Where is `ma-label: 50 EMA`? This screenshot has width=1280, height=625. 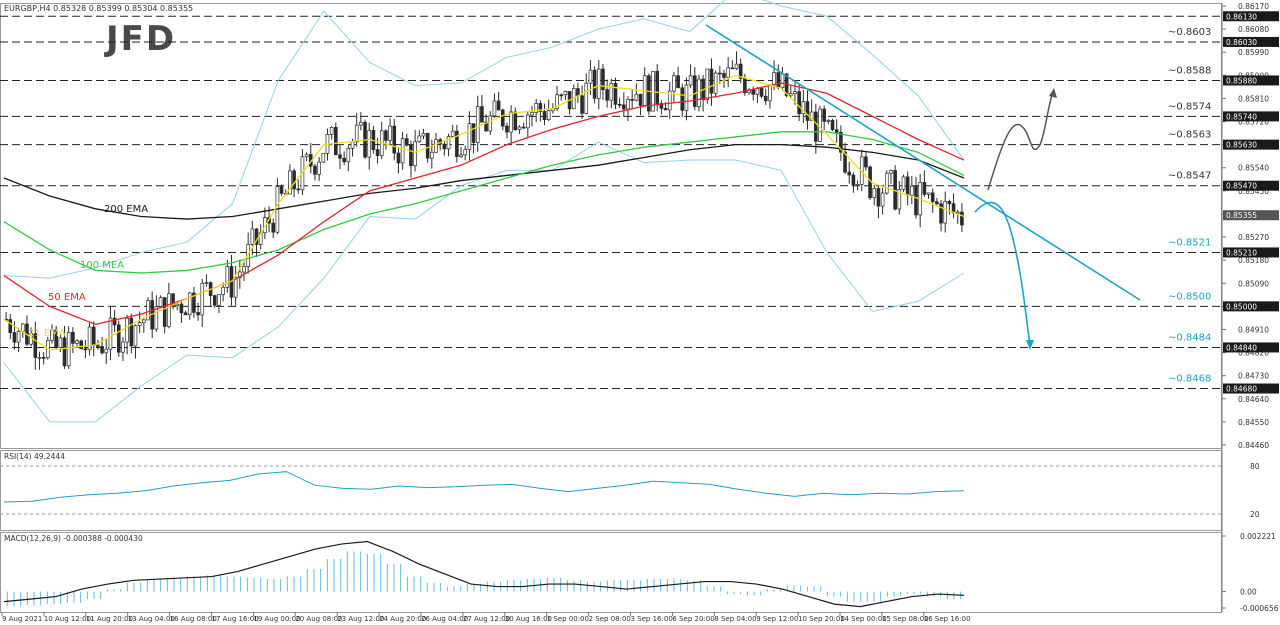 ma-label: 50 EMA is located at coordinates (67, 297).